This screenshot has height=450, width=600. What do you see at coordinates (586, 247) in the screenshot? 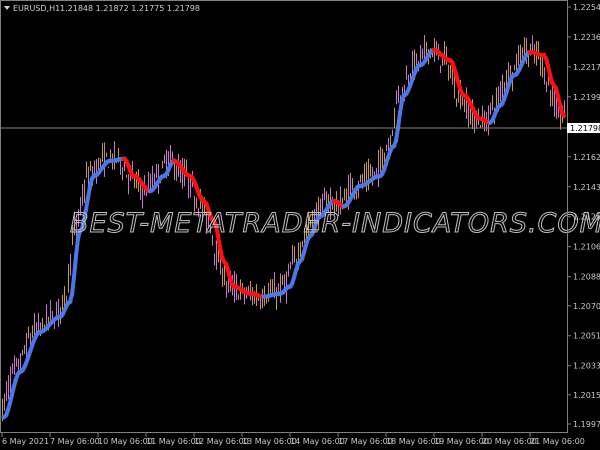
I see `price-tick-label: 1.21065` at bounding box center [586, 247].